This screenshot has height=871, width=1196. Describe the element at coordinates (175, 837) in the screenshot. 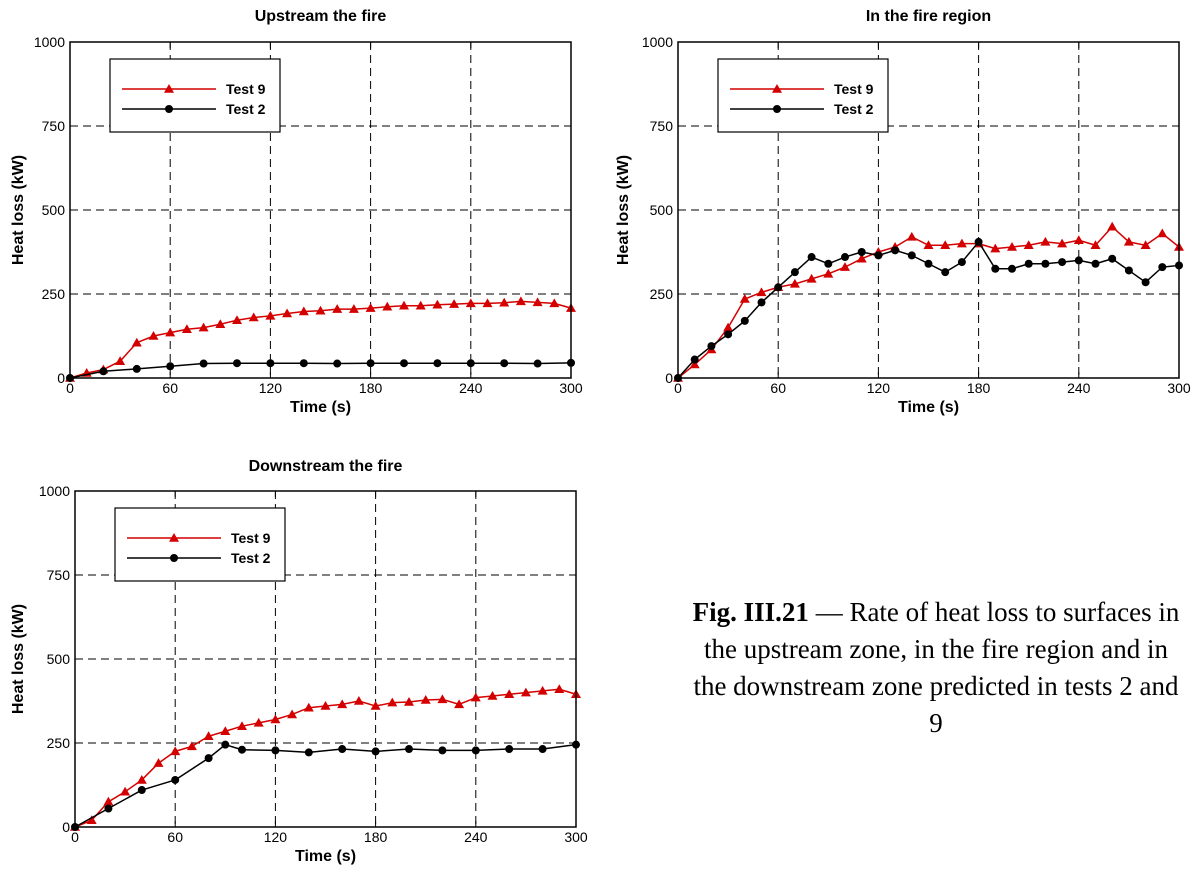

I see `x-tick-label: 60` at that location.